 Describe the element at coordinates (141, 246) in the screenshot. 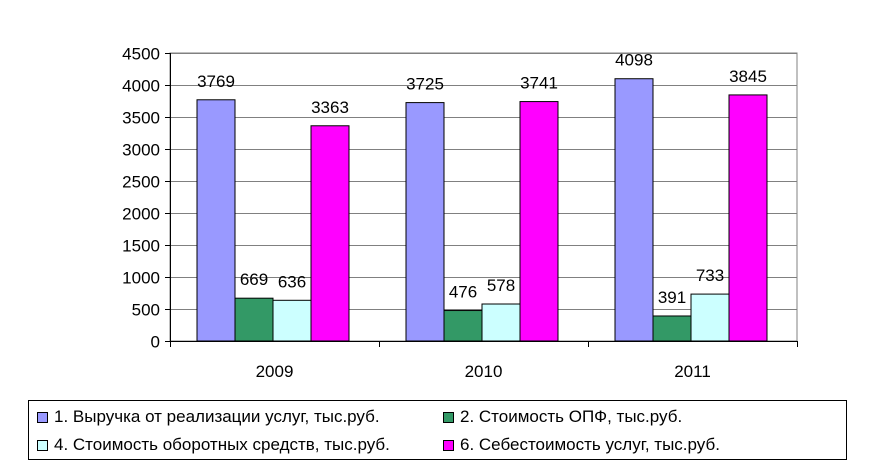

I see `y-tick-label: 1500` at that location.